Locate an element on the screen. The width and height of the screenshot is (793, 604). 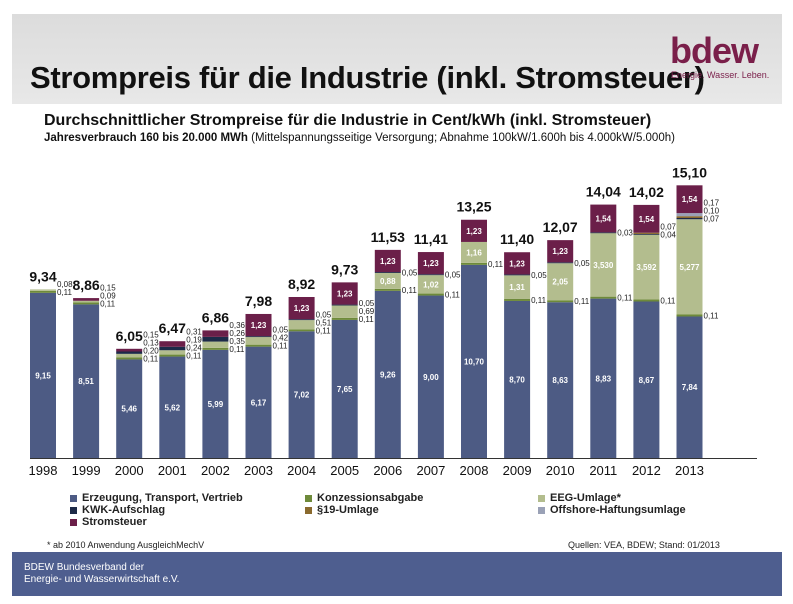
bar-segment-label: 10,70 is located at coordinates (474, 361).